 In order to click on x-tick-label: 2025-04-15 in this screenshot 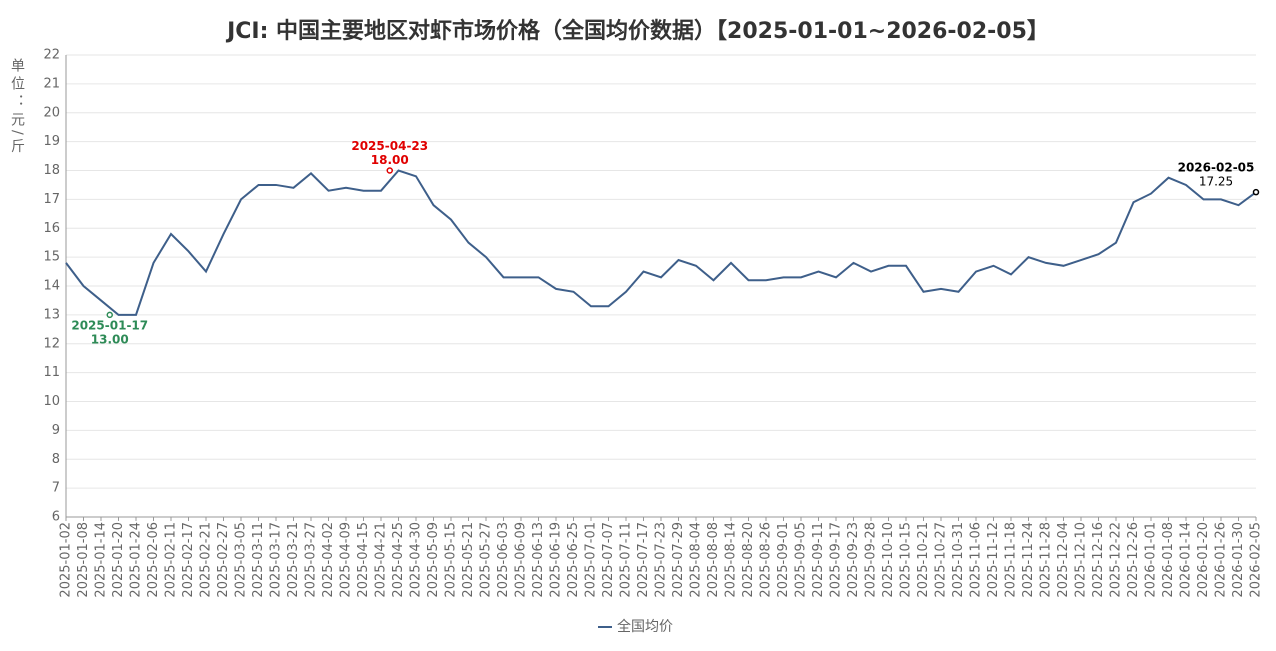, I will do `click(363, 560)`.